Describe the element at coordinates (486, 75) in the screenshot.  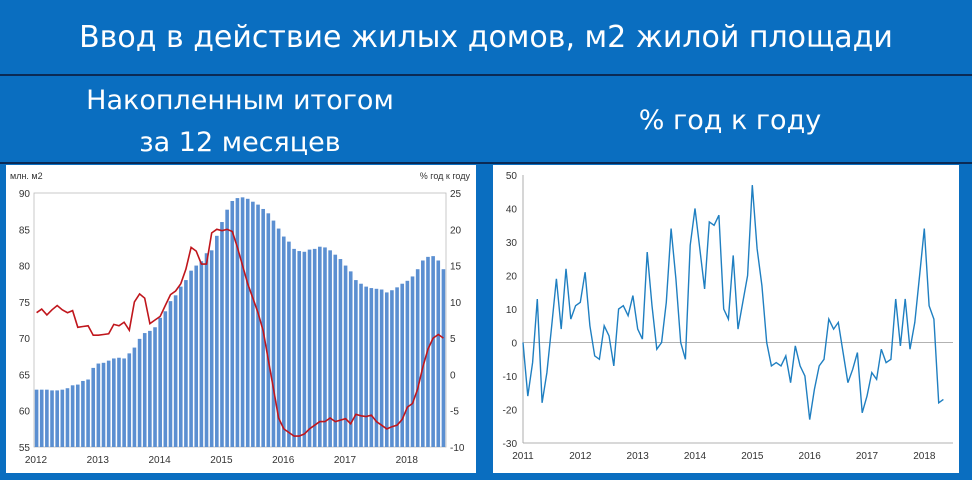
I see `title-divider` at that location.